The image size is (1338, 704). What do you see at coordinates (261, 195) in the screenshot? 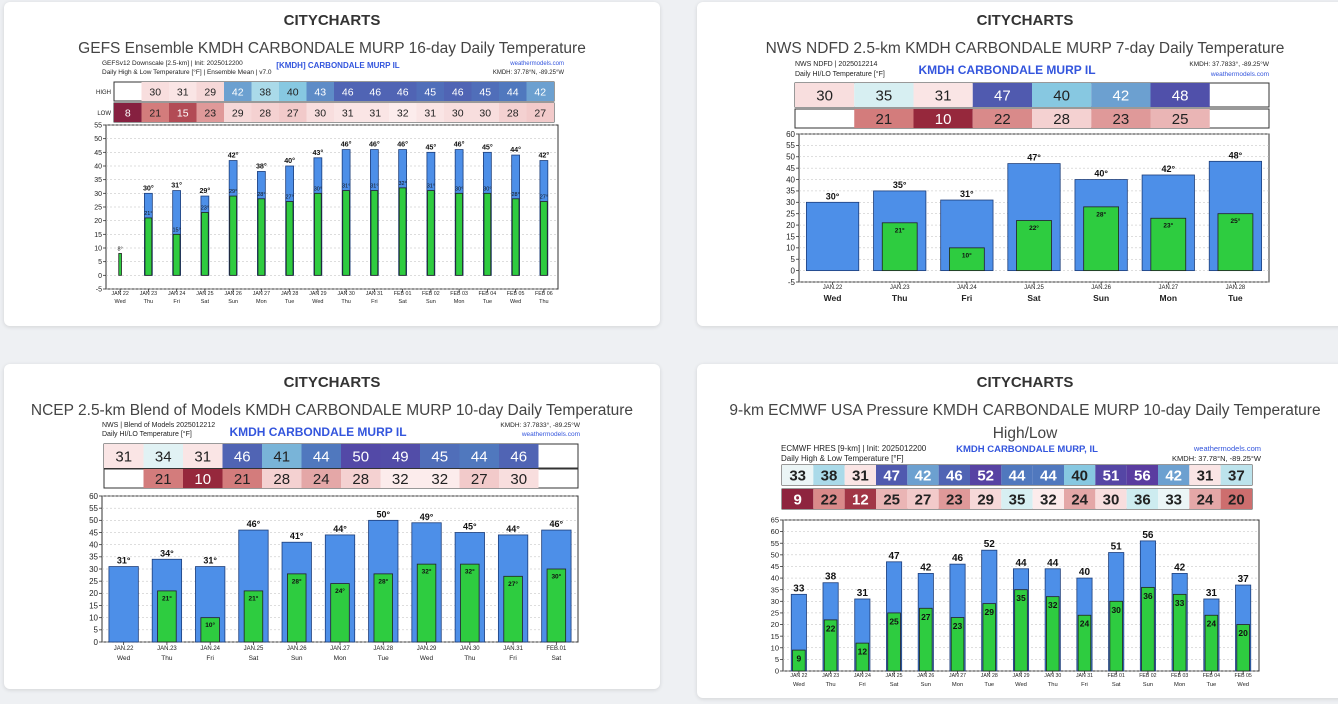
I see `low-label: 28°` at bounding box center [261, 195].